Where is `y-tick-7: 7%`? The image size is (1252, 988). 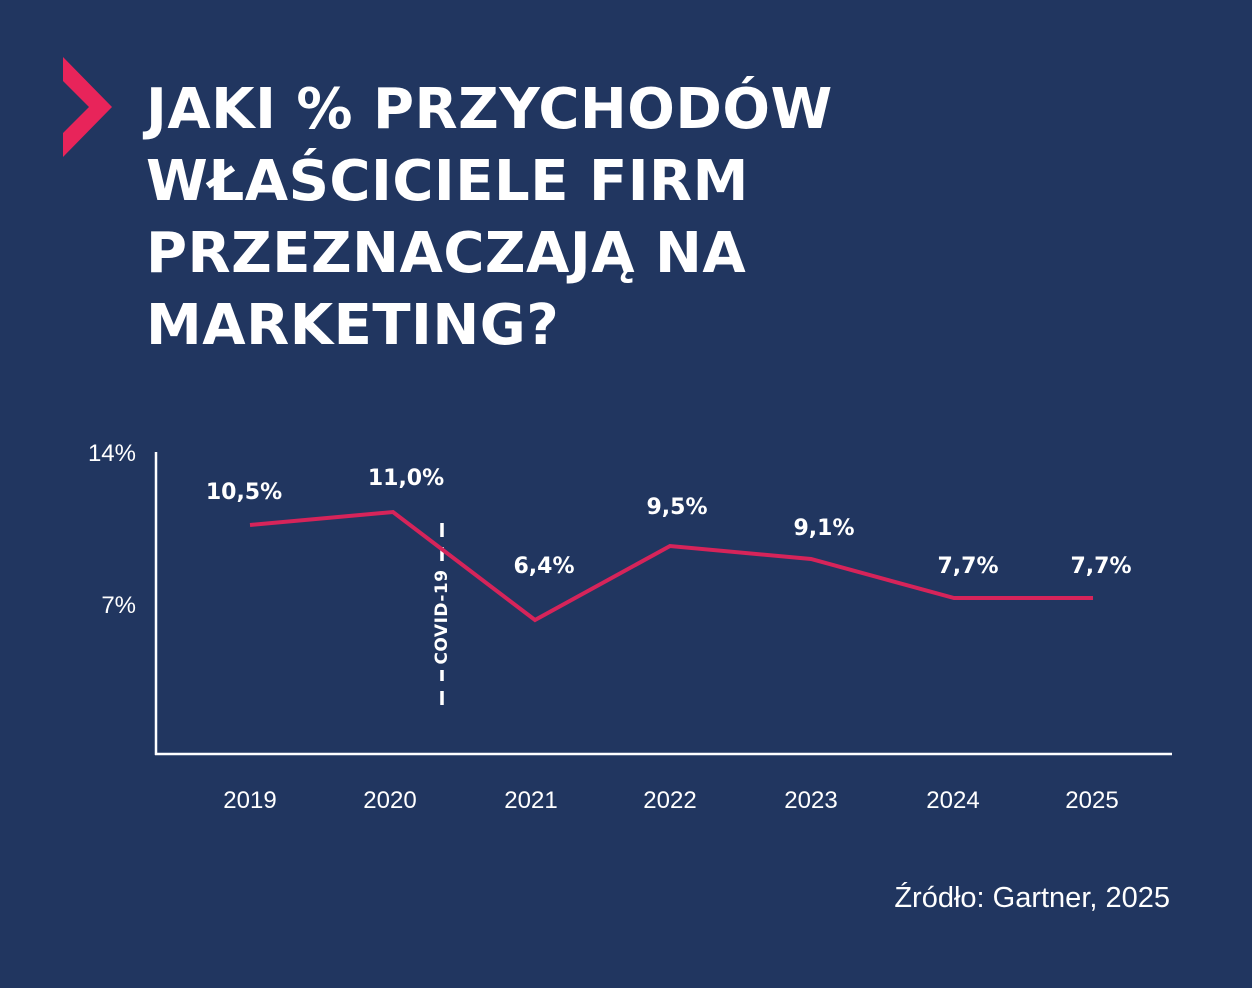 y-tick-7: 7% is located at coordinates (118, 605).